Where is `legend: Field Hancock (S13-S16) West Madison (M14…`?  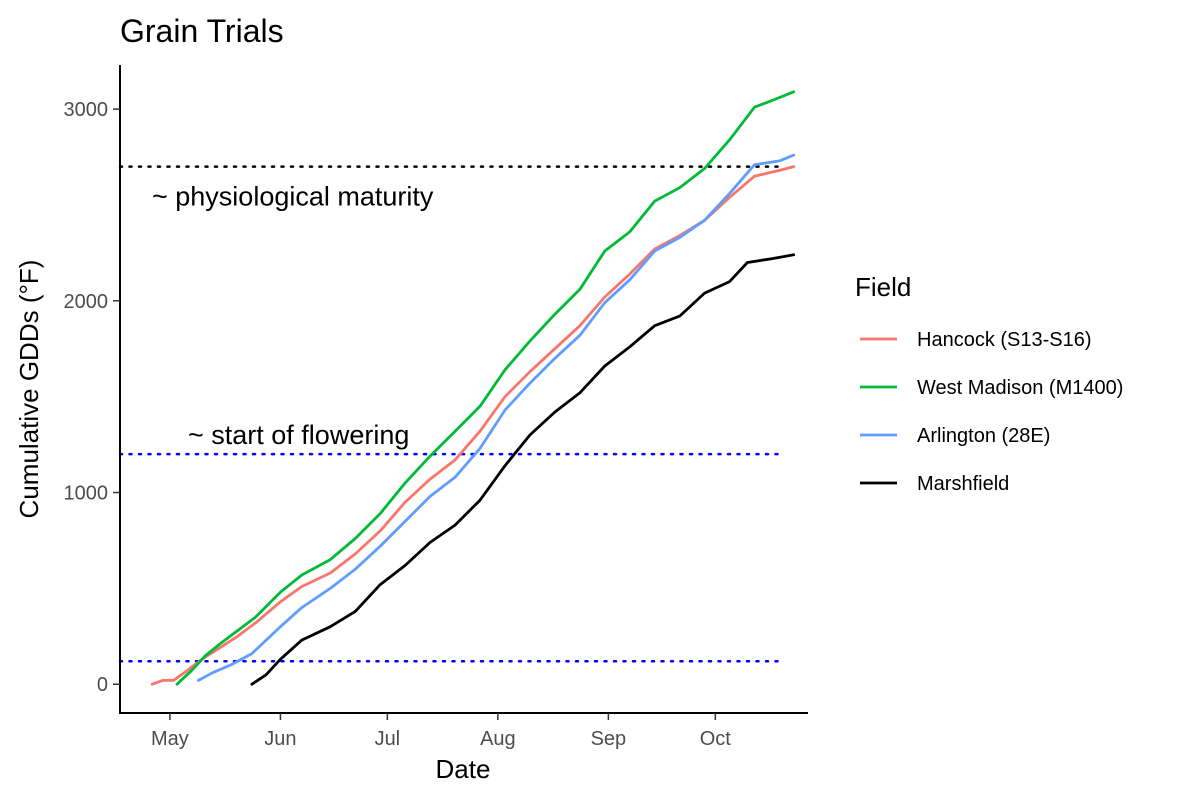 legend: Field Hancock (S13-S16) West Madison (M14… is located at coordinates (989, 383).